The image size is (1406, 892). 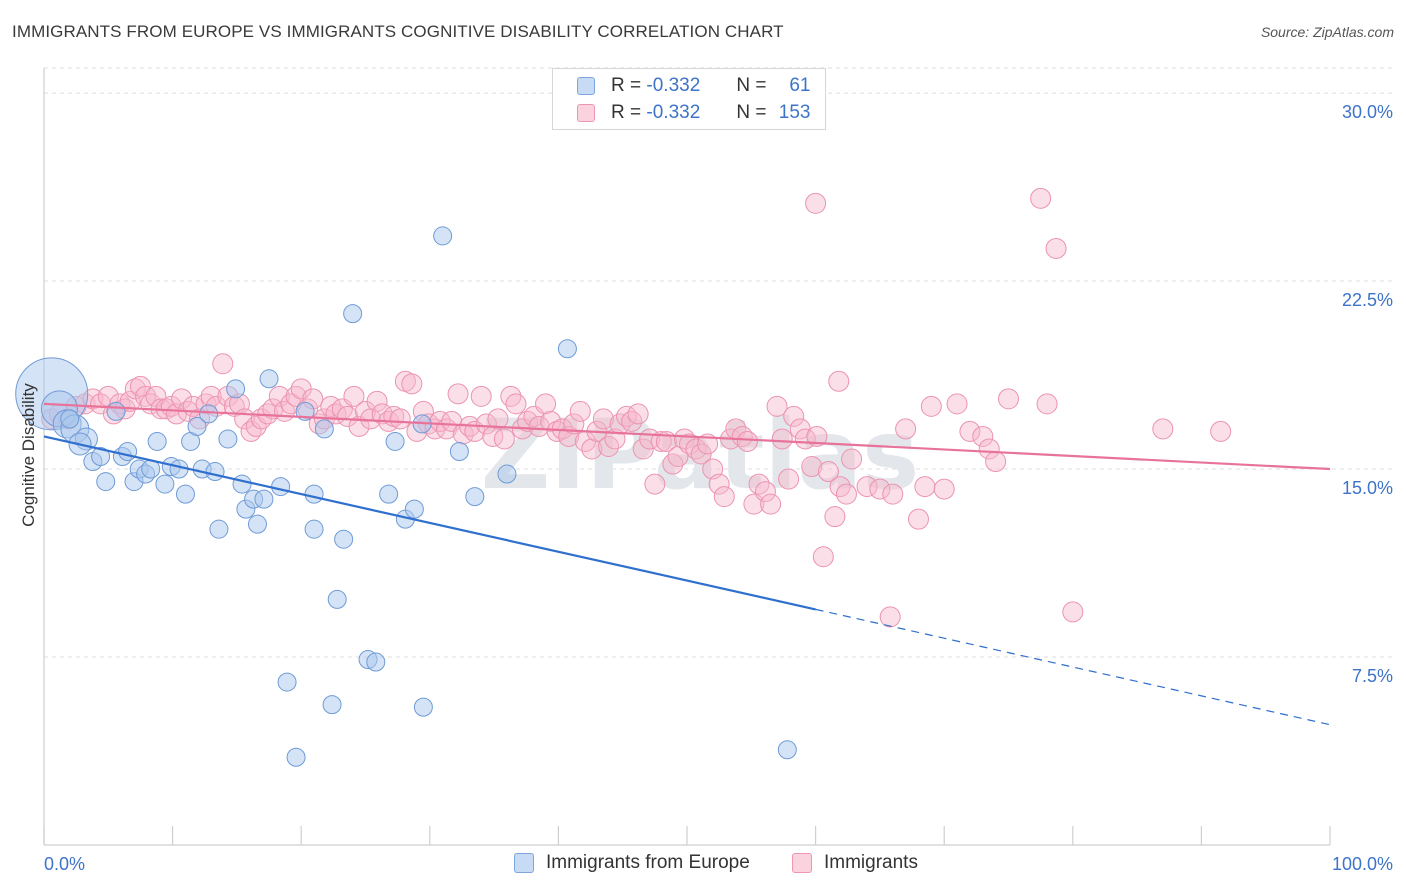 I want to click on y-axis-label: Cognitive Disability, so click(x=28, y=455).